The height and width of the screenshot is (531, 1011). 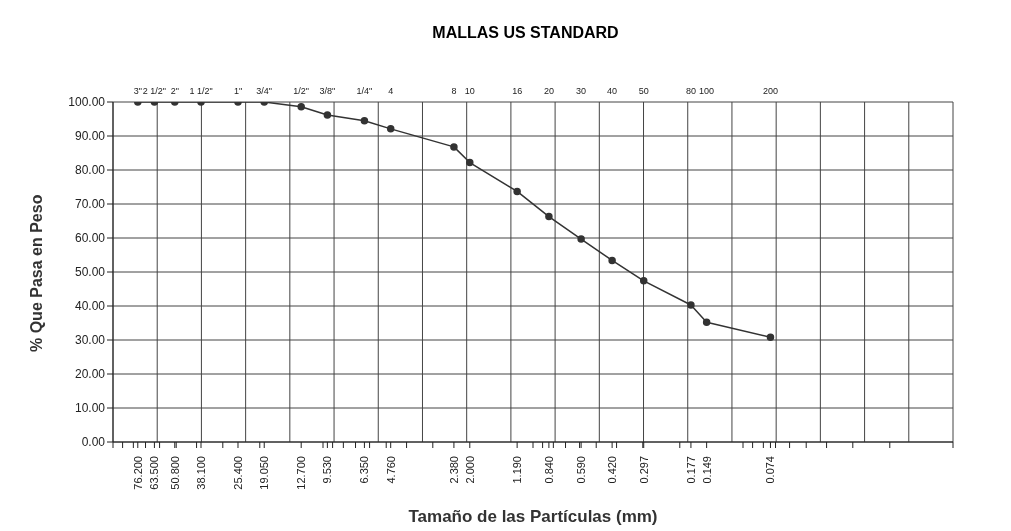 What do you see at coordinates (154, 91) in the screenshot?
I see `text: 2 1/2"` at bounding box center [154, 91].